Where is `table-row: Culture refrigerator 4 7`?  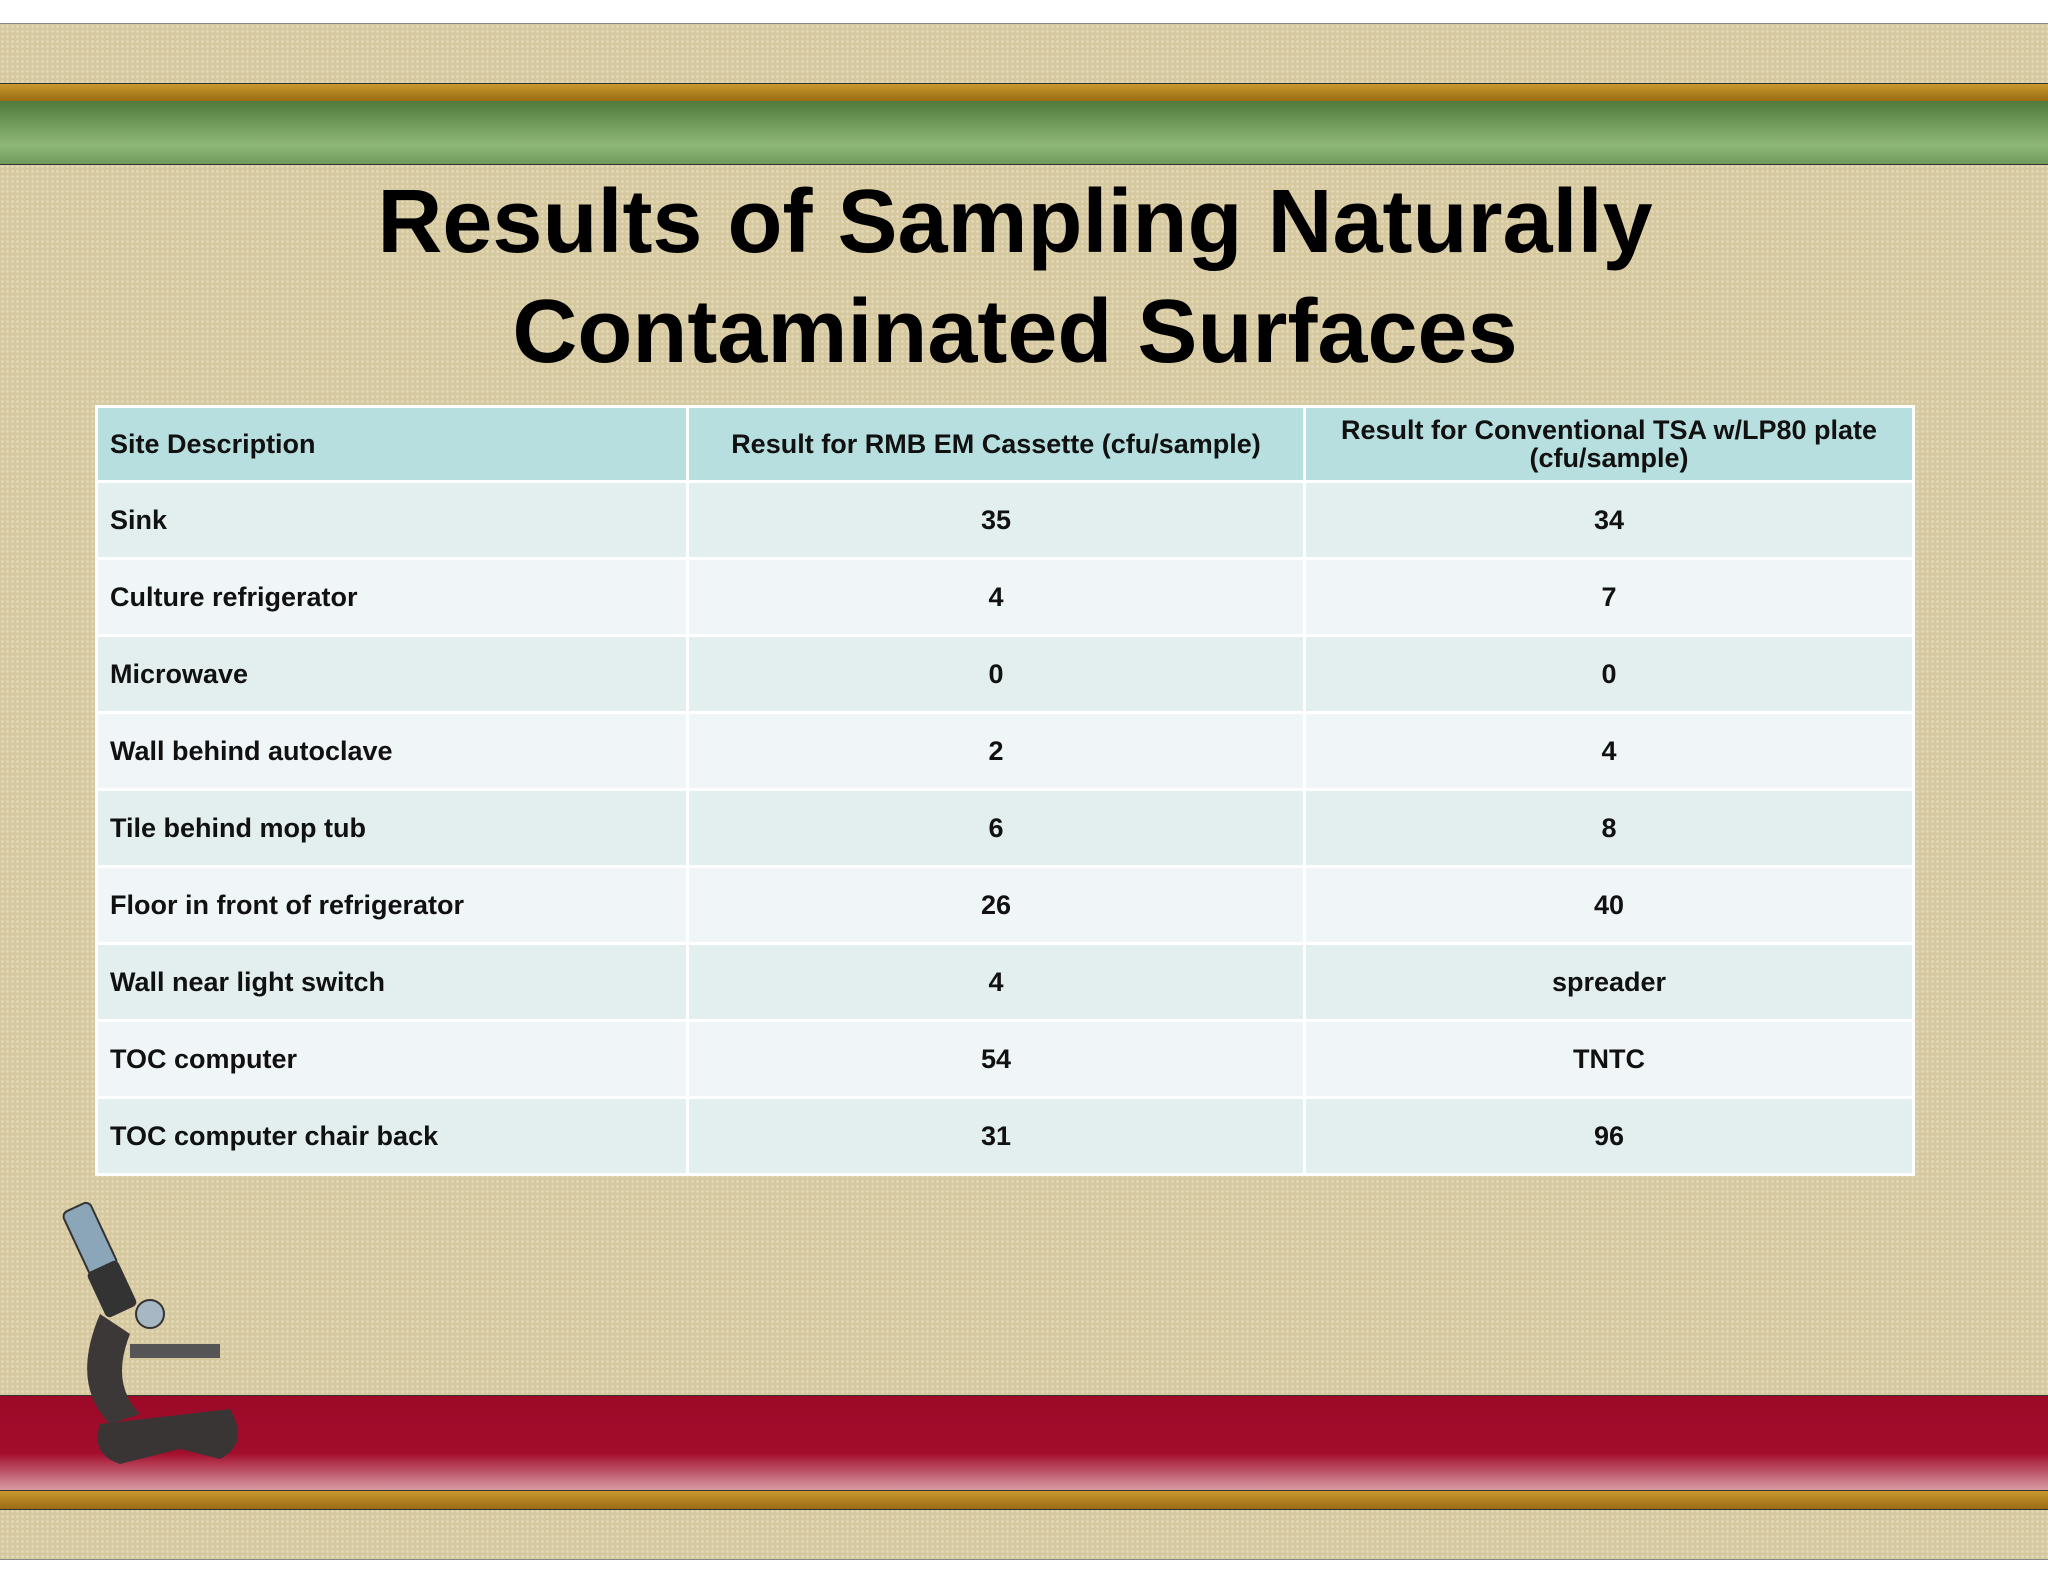
table-row: Culture refrigerator 4 7 is located at coordinates (1005, 597).